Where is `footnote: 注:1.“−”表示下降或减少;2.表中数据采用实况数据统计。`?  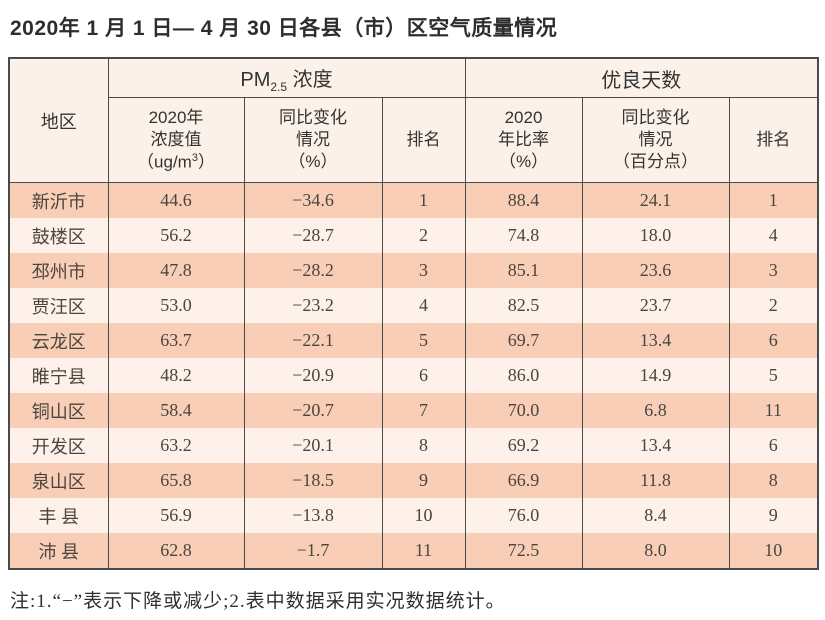
footnote: 注:1.“−”表示下降或减少;2.表中数据采用实况数据统计。 is located at coordinates (258, 601).